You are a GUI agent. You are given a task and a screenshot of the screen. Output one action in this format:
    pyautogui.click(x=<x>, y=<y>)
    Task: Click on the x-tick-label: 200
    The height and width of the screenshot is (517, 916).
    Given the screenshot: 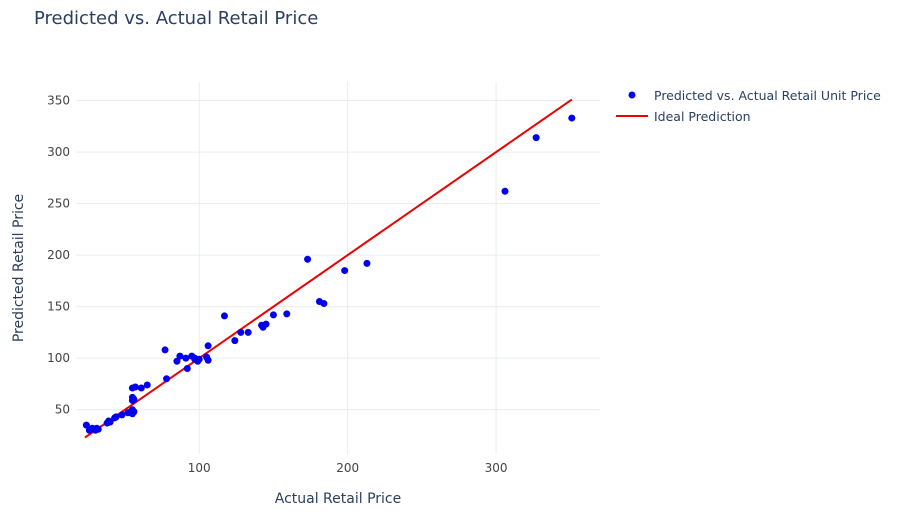 What is the action you would take?
    pyautogui.click(x=347, y=468)
    